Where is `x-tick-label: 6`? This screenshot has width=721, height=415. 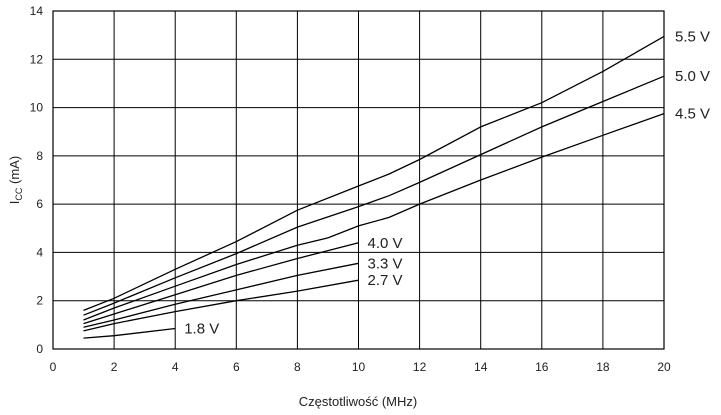 x-tick-label: 6 is located at coordinates (236, 367).